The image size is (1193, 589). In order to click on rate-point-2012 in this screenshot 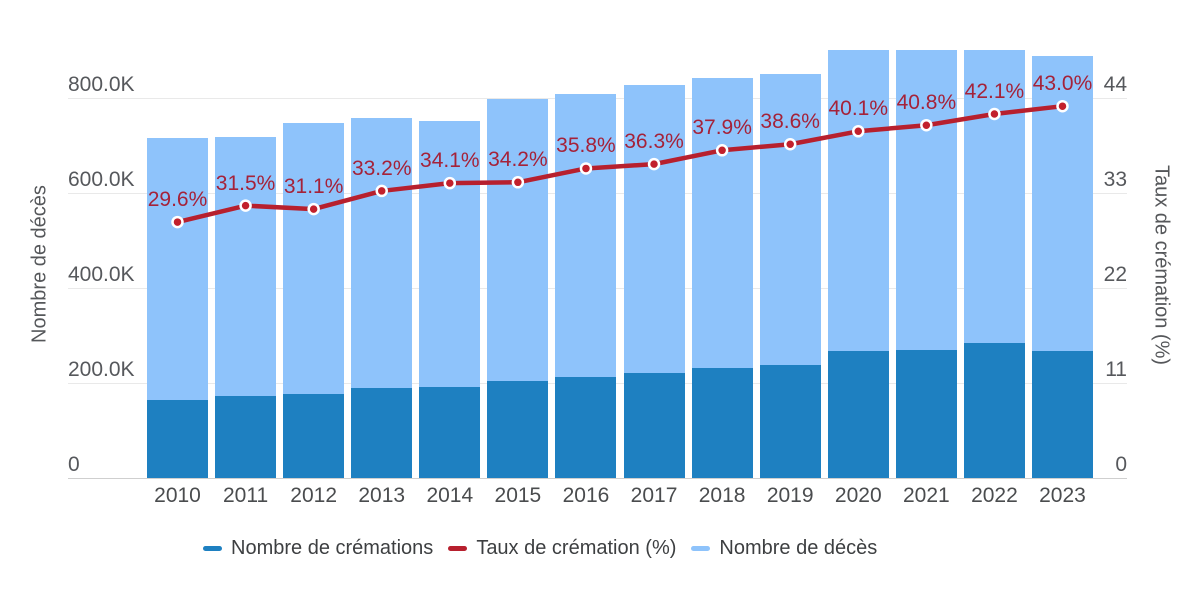, I will do `click(313, 209)`.